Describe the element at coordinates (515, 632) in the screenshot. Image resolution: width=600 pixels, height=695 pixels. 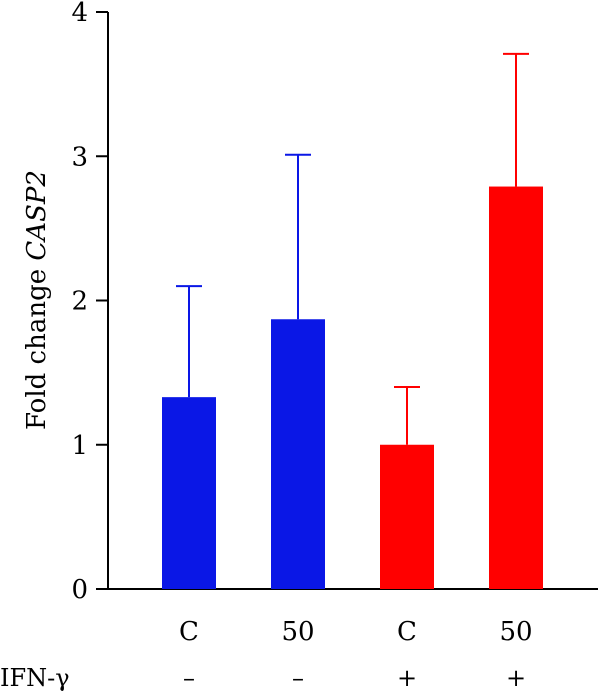
I see `x-tick-label-3: 50` at that location.